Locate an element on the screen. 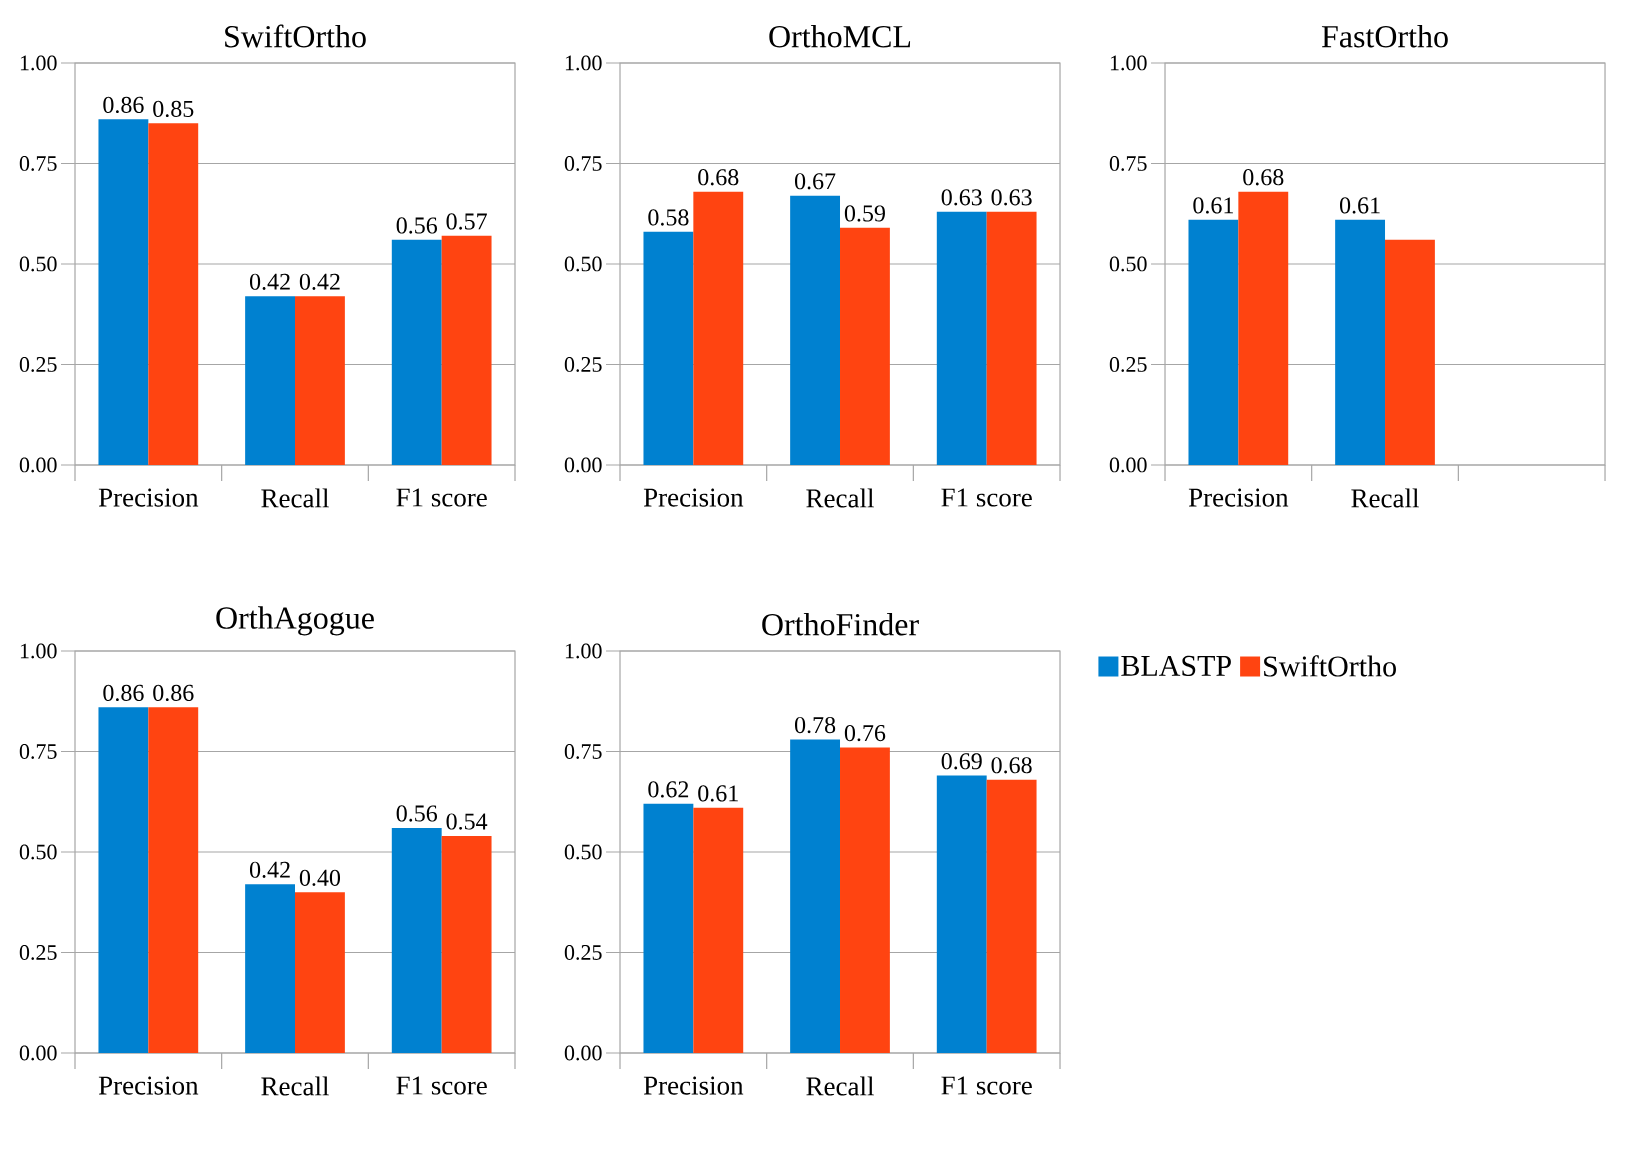 Image resolution: width=1632 pixels, height=1156 pixels. chart-title: SwiftOrtho is located at coordinates (295, 36).